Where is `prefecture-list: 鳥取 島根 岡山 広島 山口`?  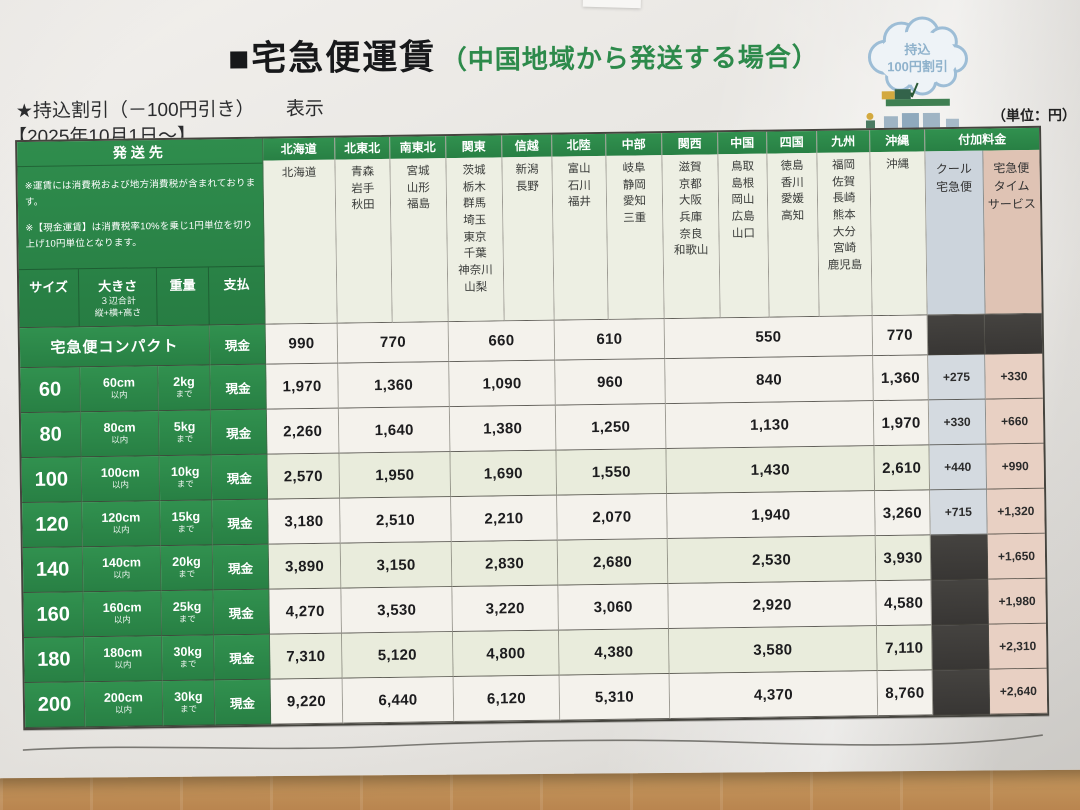
prefecture-list: 鳥取 島根 岡山 広島 山口 is located at coordinates (743, 235).